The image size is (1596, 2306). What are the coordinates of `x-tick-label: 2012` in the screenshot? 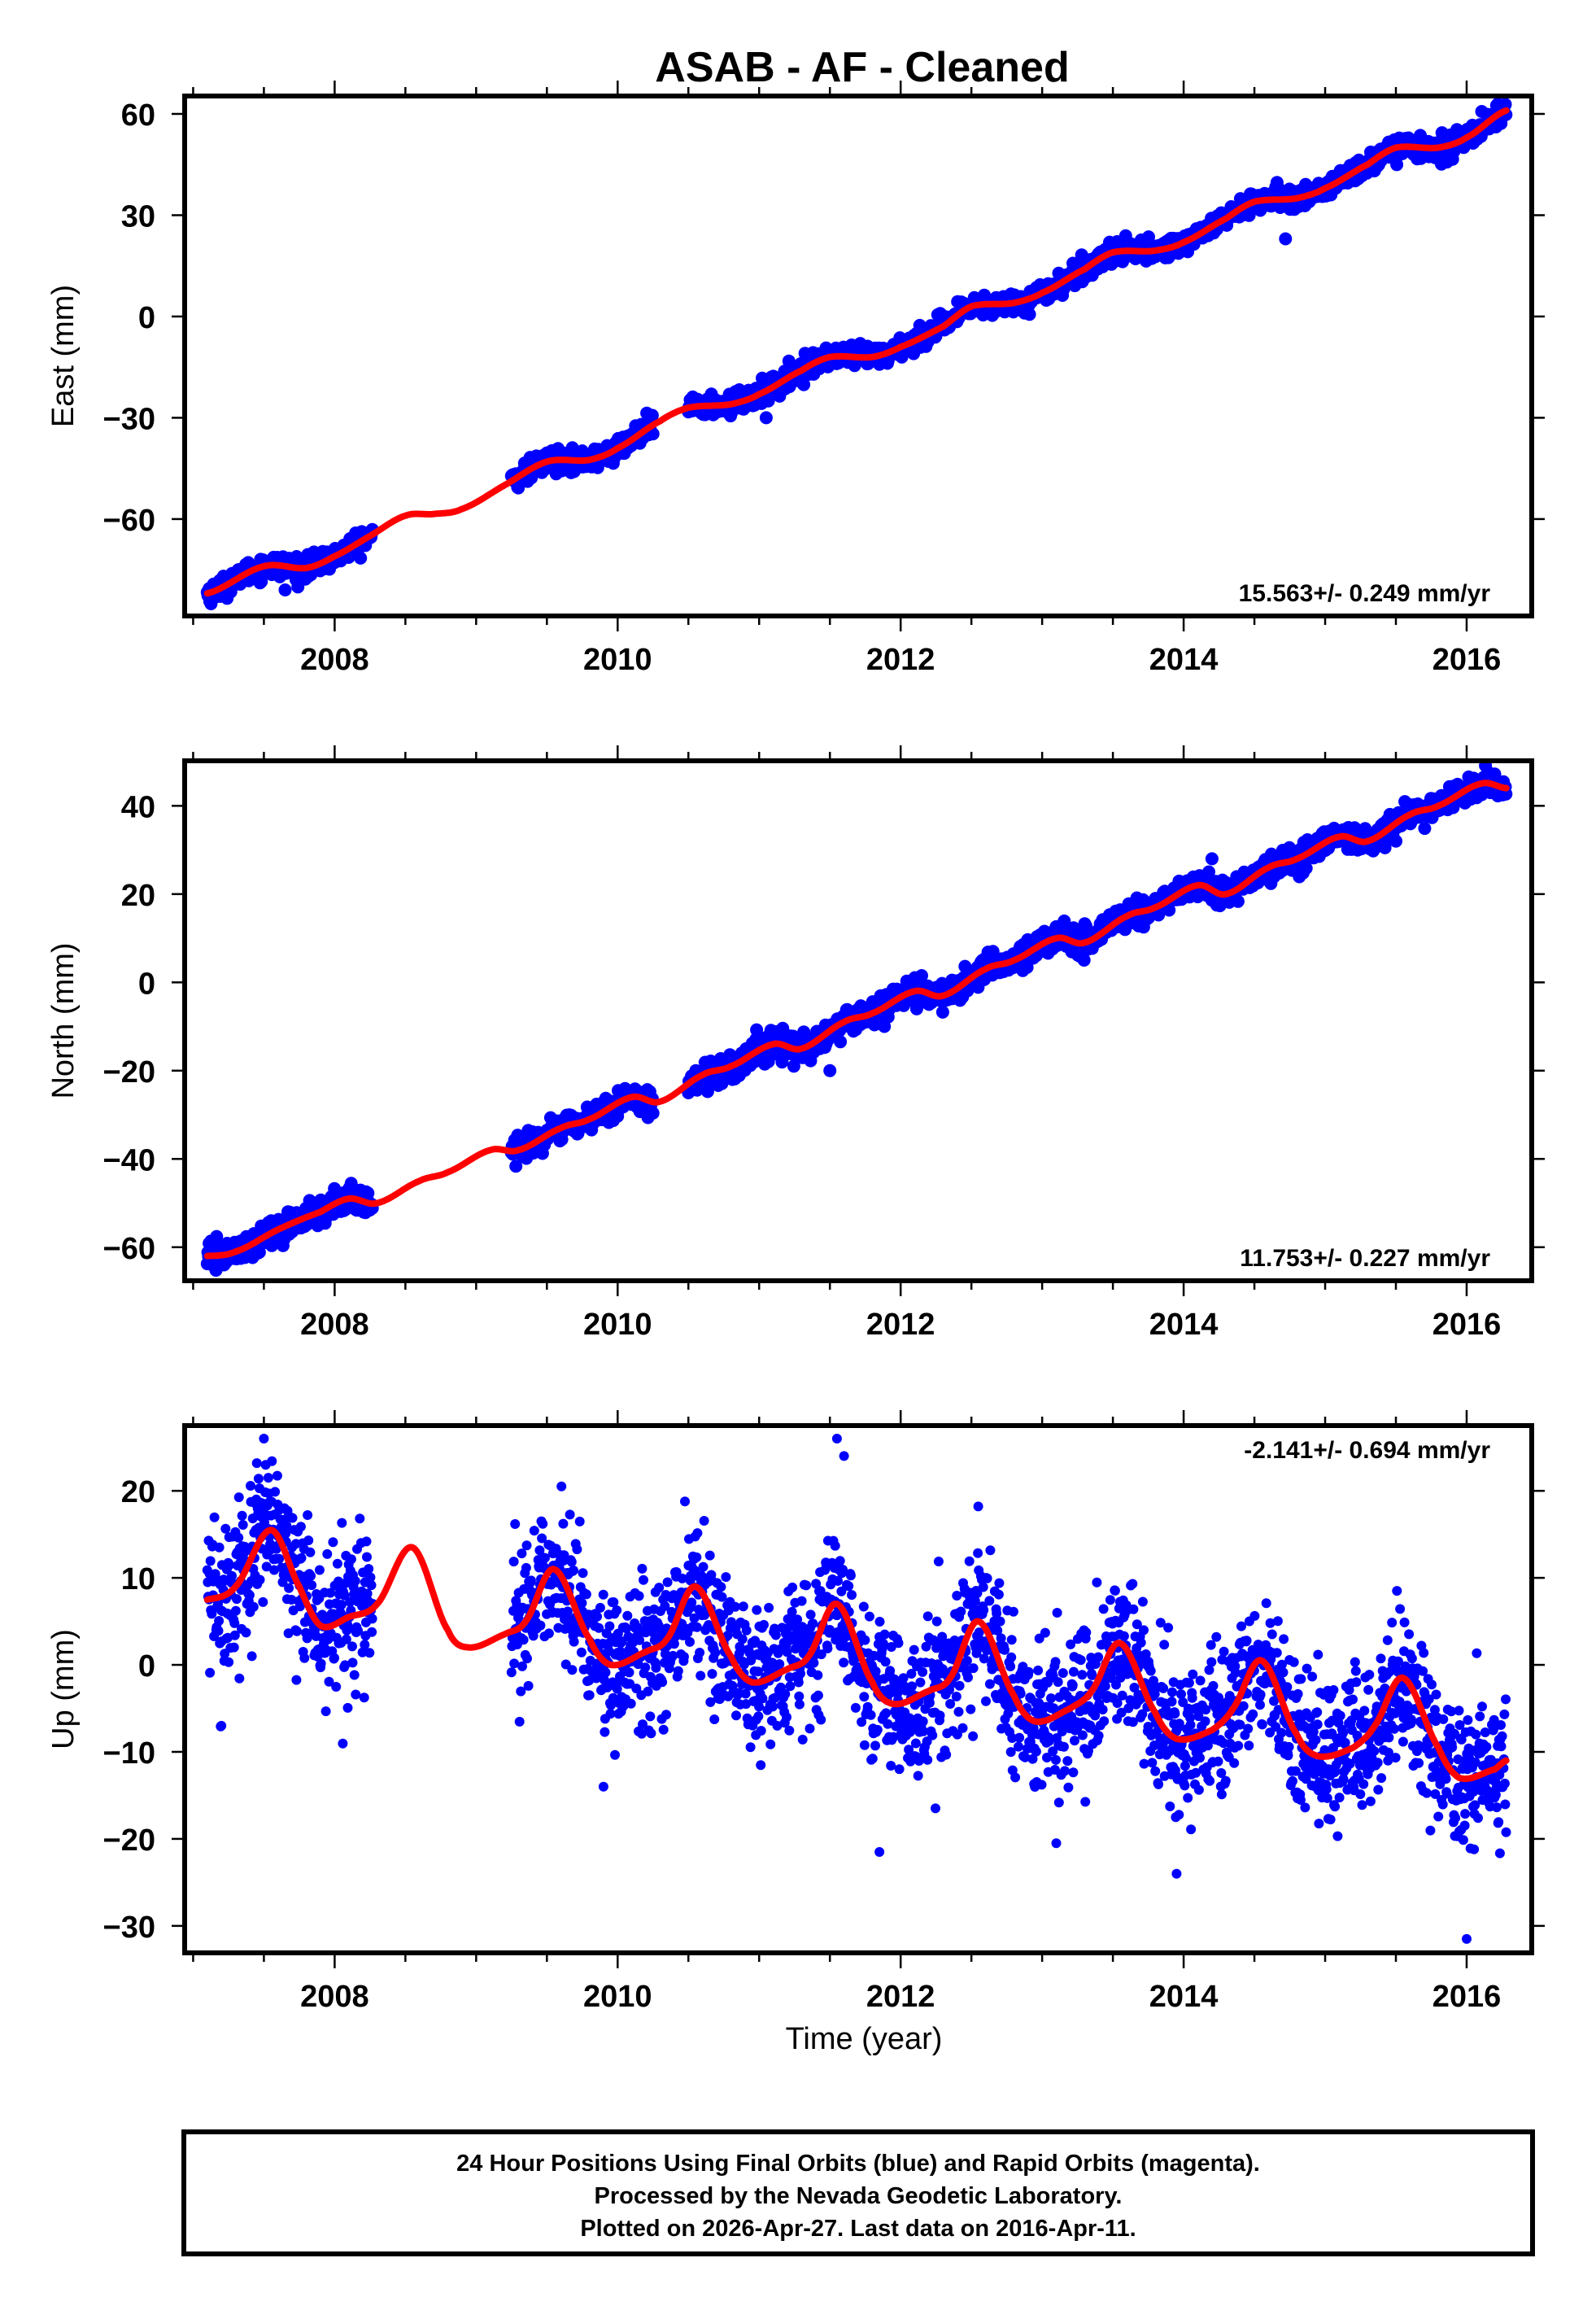 It's located at (900, 1325).